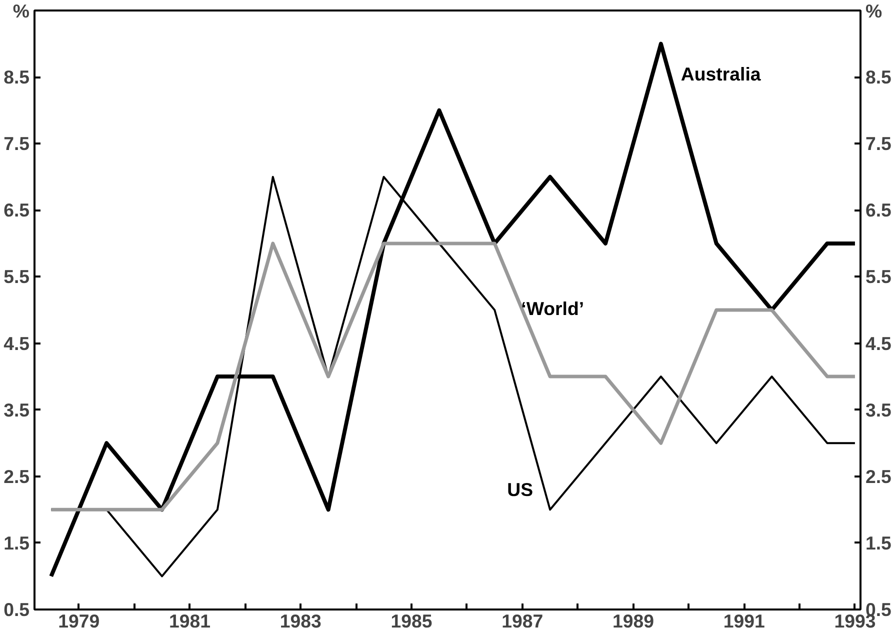 This screenshot has width=894, height=630. I want to click on x-tick-label: 1983, so click(301, 620).